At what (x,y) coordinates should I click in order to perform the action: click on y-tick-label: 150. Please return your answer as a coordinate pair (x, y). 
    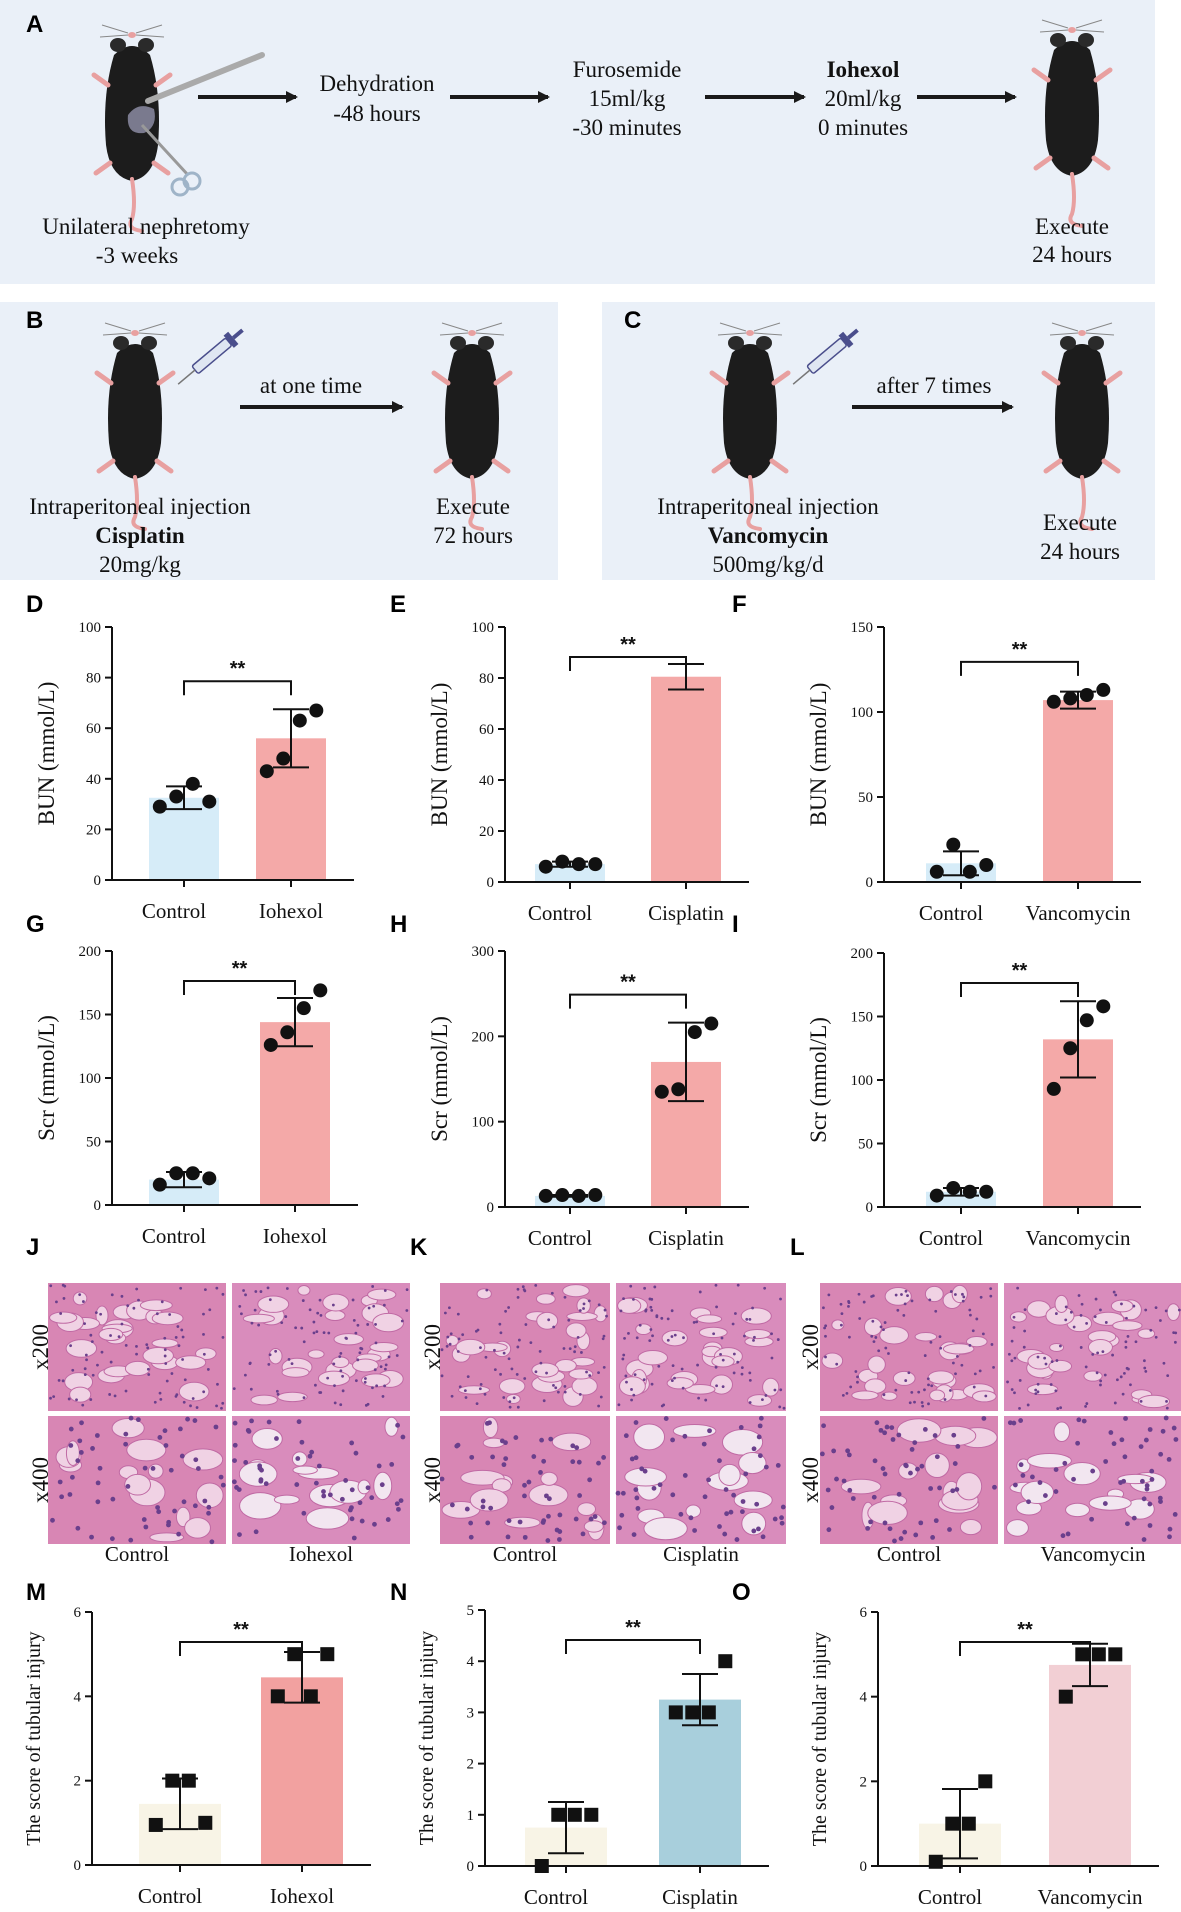
    Looking at the image, I should click on (862, 628).